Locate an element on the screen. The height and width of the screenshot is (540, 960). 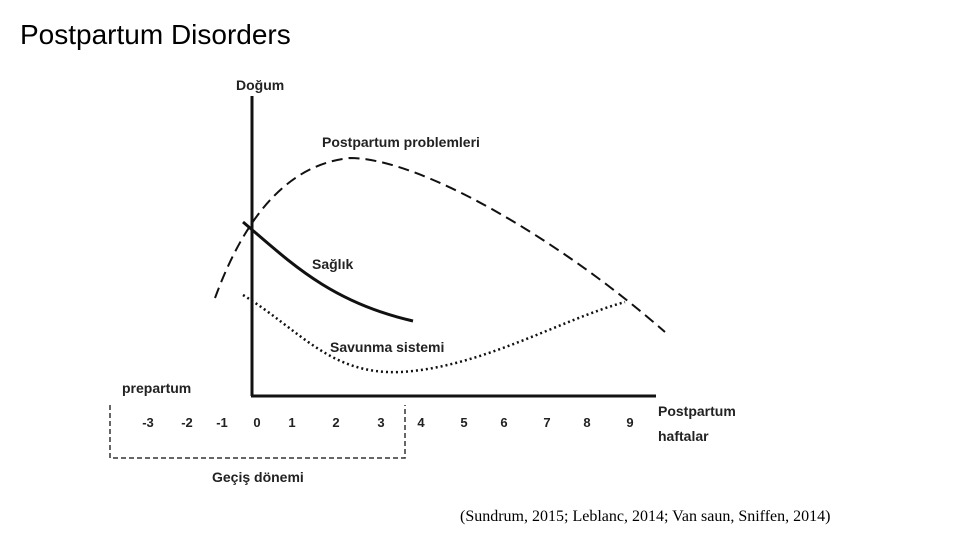
health-curve is located at coordinates (328, 271).